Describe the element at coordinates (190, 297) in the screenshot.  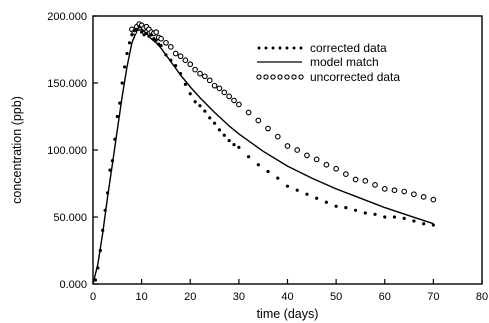
I see `x-tick-label: 20` at that location.